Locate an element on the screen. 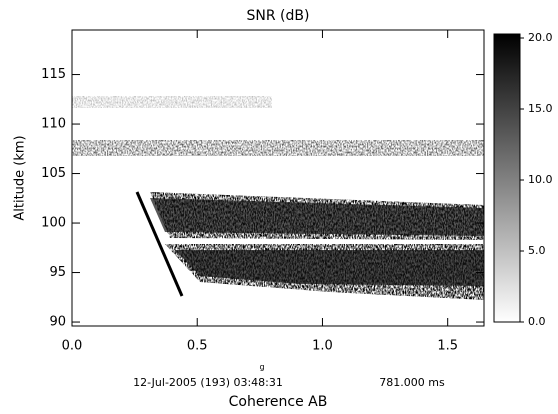  footer-time: 781.000 ms is located at coordinates (412, 382).